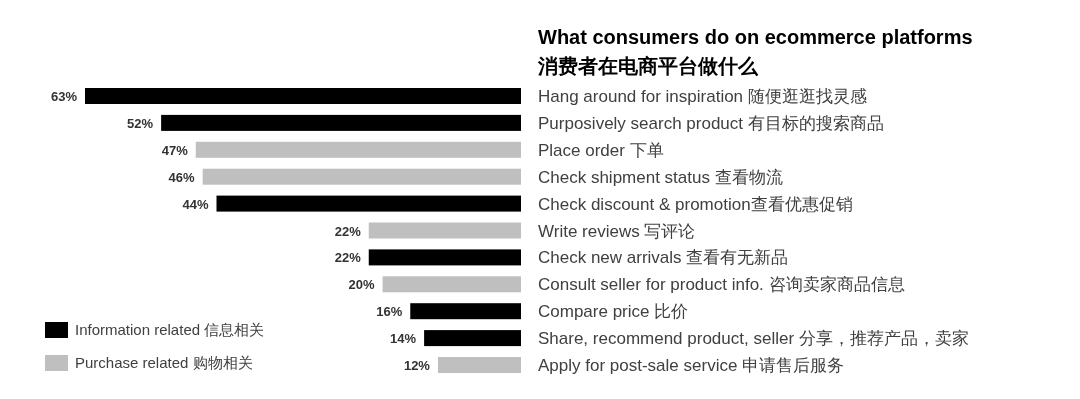 This screenshot has width=1080, height=399. What do you see at coordinates (711, 123) in the screenshot?
I see `y-tick-label: Purposively search product 有目标的搜索商品` at bounding box center [711, 123].